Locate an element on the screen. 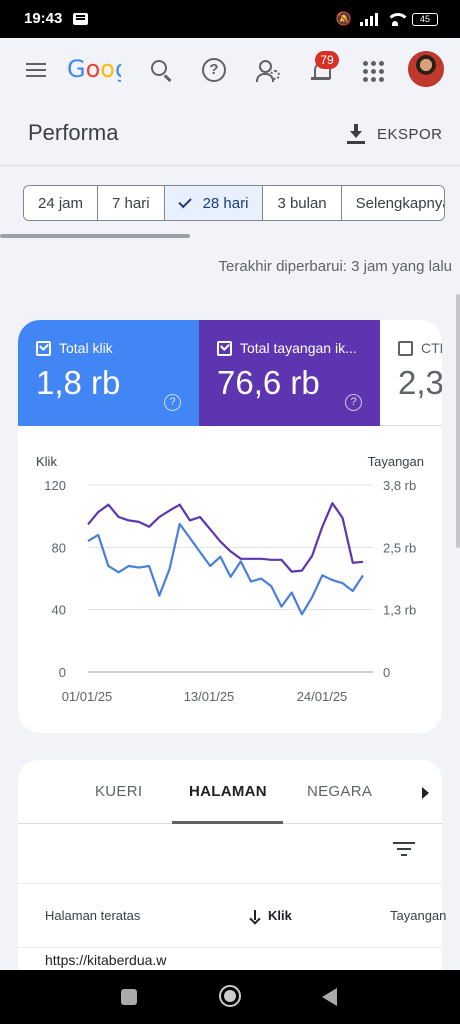 Image resolution: width=460 pixels, height=1024 pixels. y-left-tick-label: 80 is located at coordinates (59, 547).